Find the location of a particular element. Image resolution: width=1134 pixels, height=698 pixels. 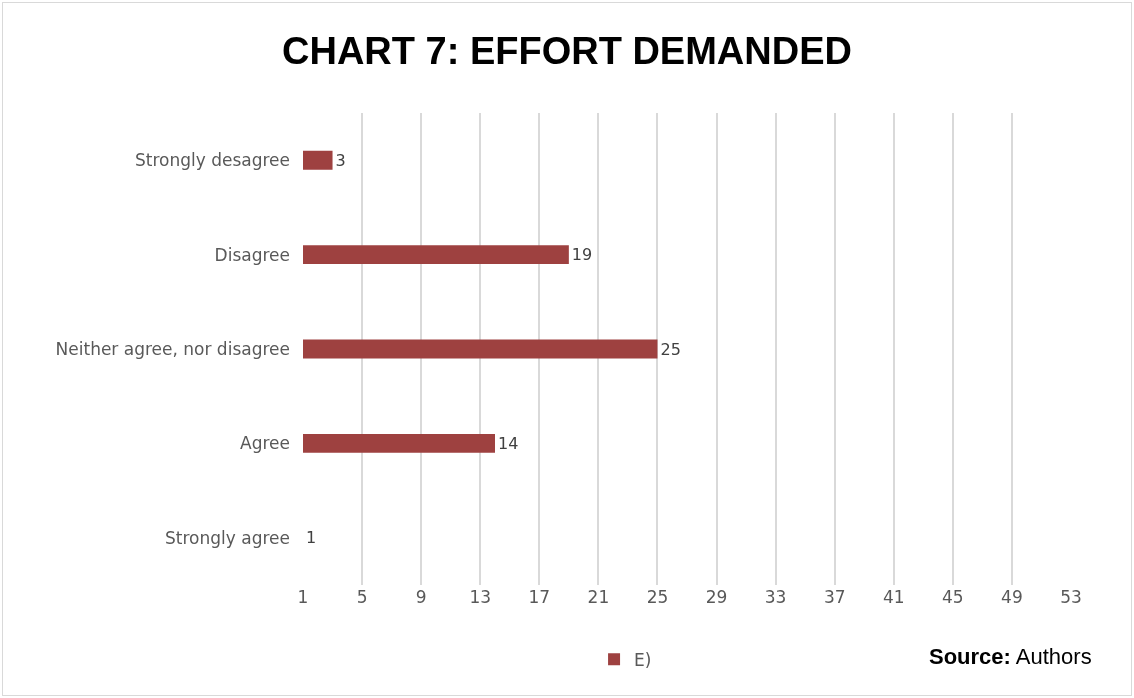

source-note: Source: Authors is located at coordinates (1010, 656).